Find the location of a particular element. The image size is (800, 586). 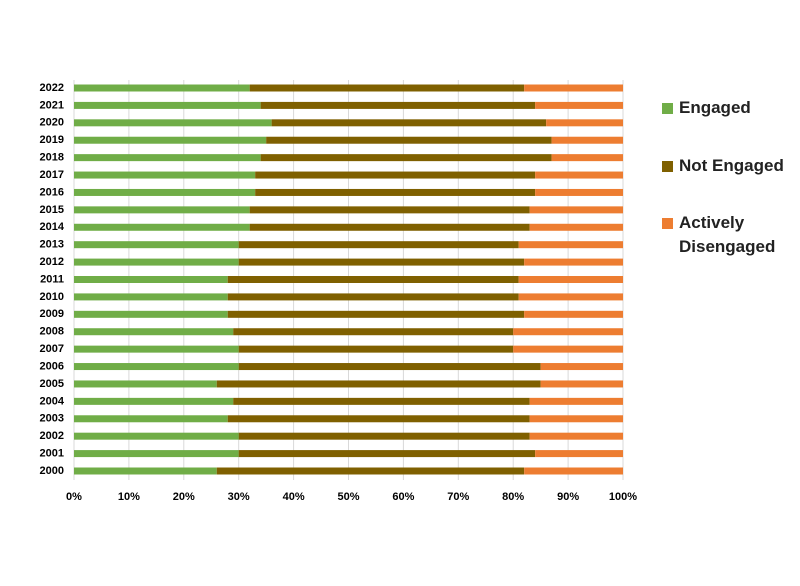

y-tick-label: 2003 is located at coordinates (52, 419).